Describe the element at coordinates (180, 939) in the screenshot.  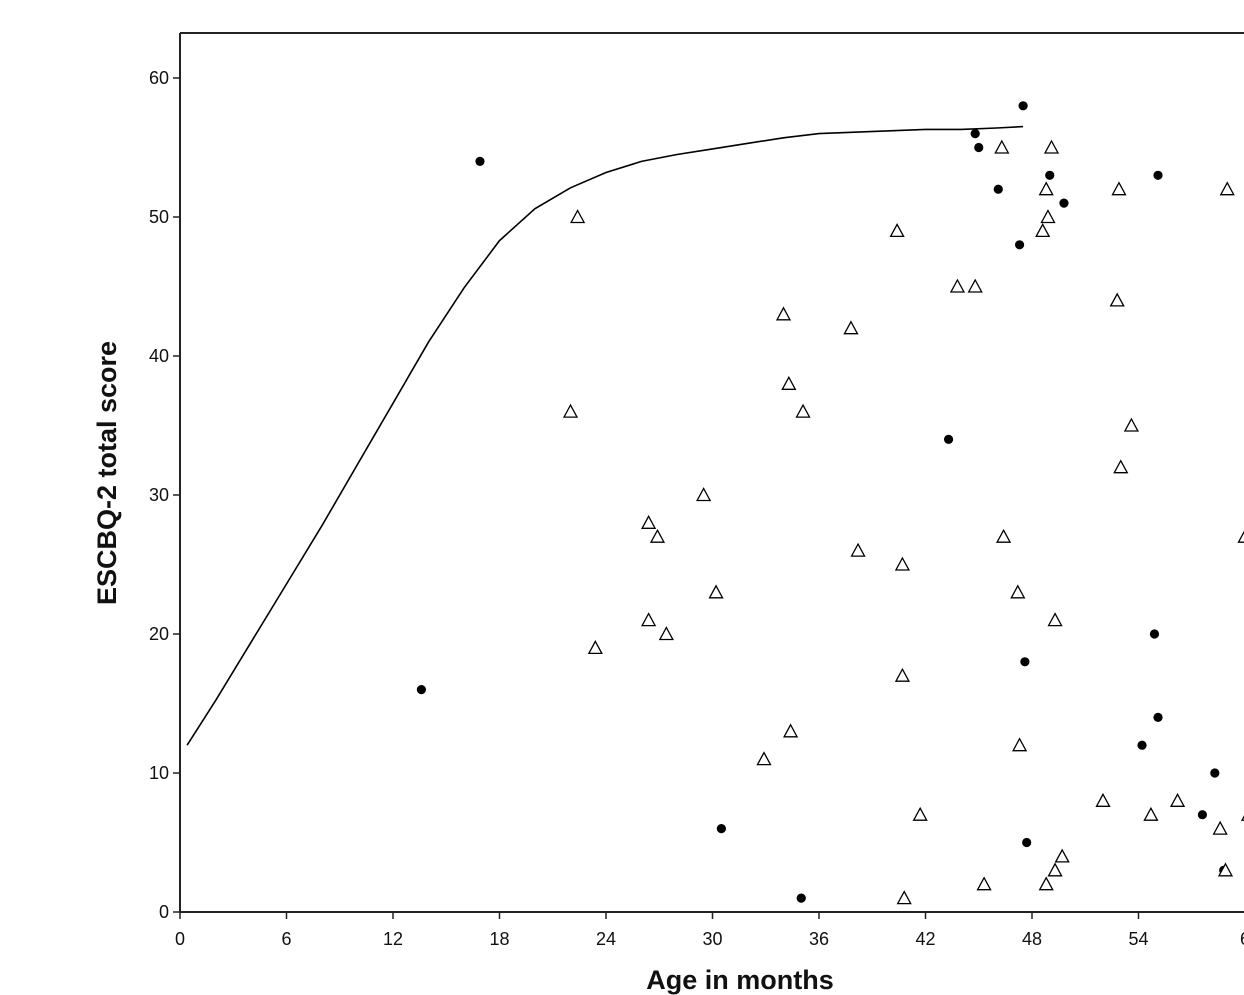
I see `x-tick-label: 0` at that location.